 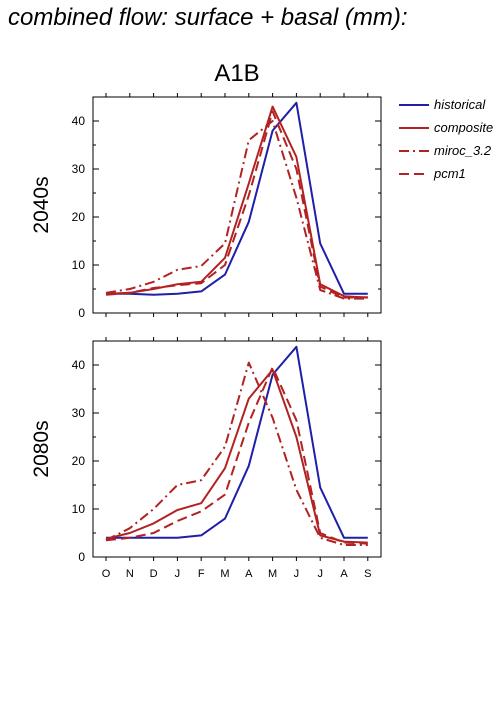 What do you see at coordinates (106, 574) in the screenshot?
I see `x-tick-label: O` at bounding box center [106, 574].